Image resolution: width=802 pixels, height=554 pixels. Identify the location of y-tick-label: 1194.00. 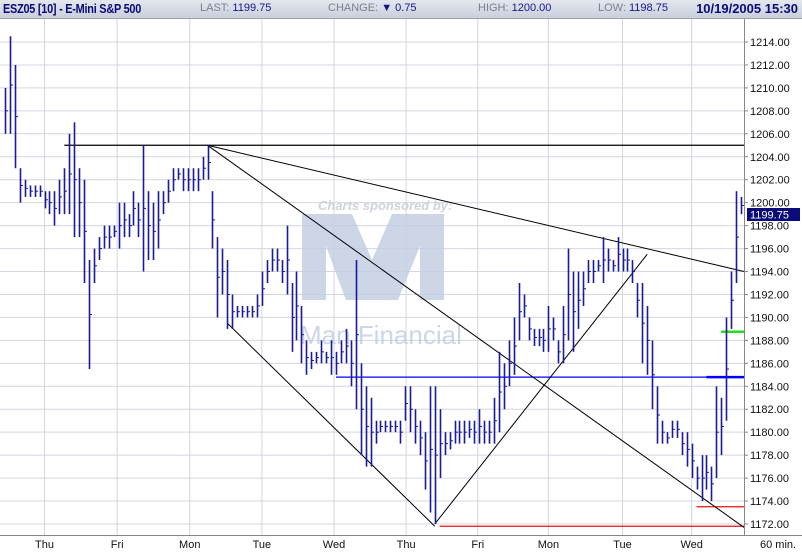
(769, 273).